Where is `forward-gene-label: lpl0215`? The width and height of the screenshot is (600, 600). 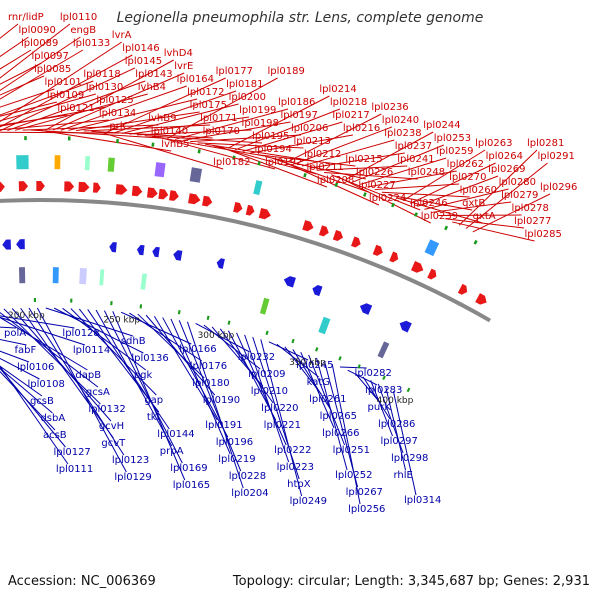 forward-gene-label: lpl0215 is located at coordinates (363, 159).